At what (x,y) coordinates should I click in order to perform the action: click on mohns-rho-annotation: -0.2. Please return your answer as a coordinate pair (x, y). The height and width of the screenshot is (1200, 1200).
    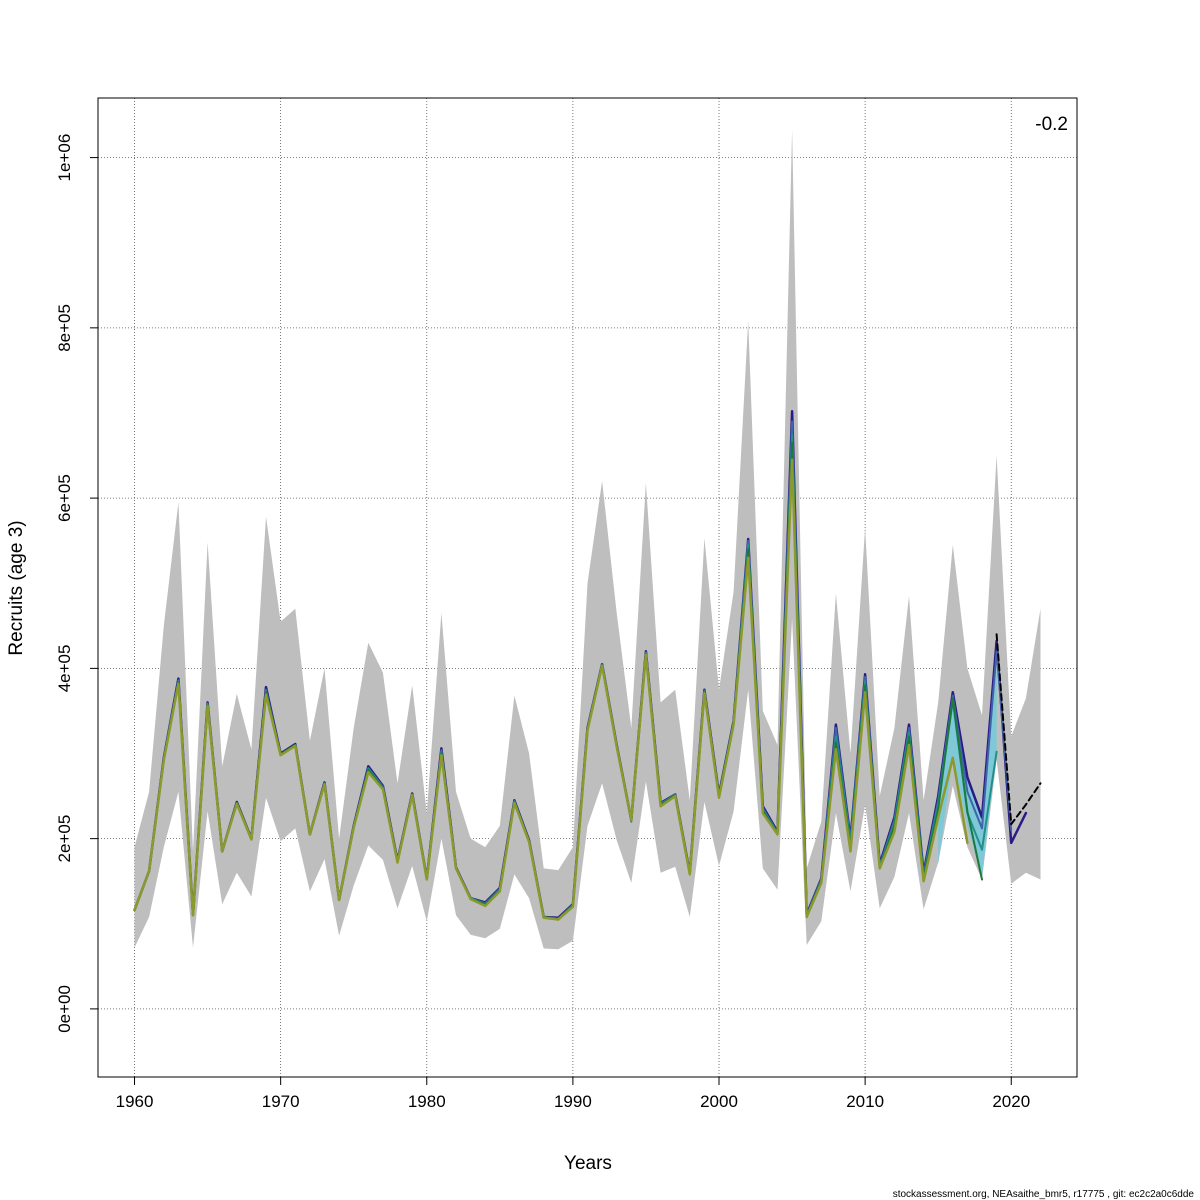
    Looking at the image, I should click on (1051, 124).